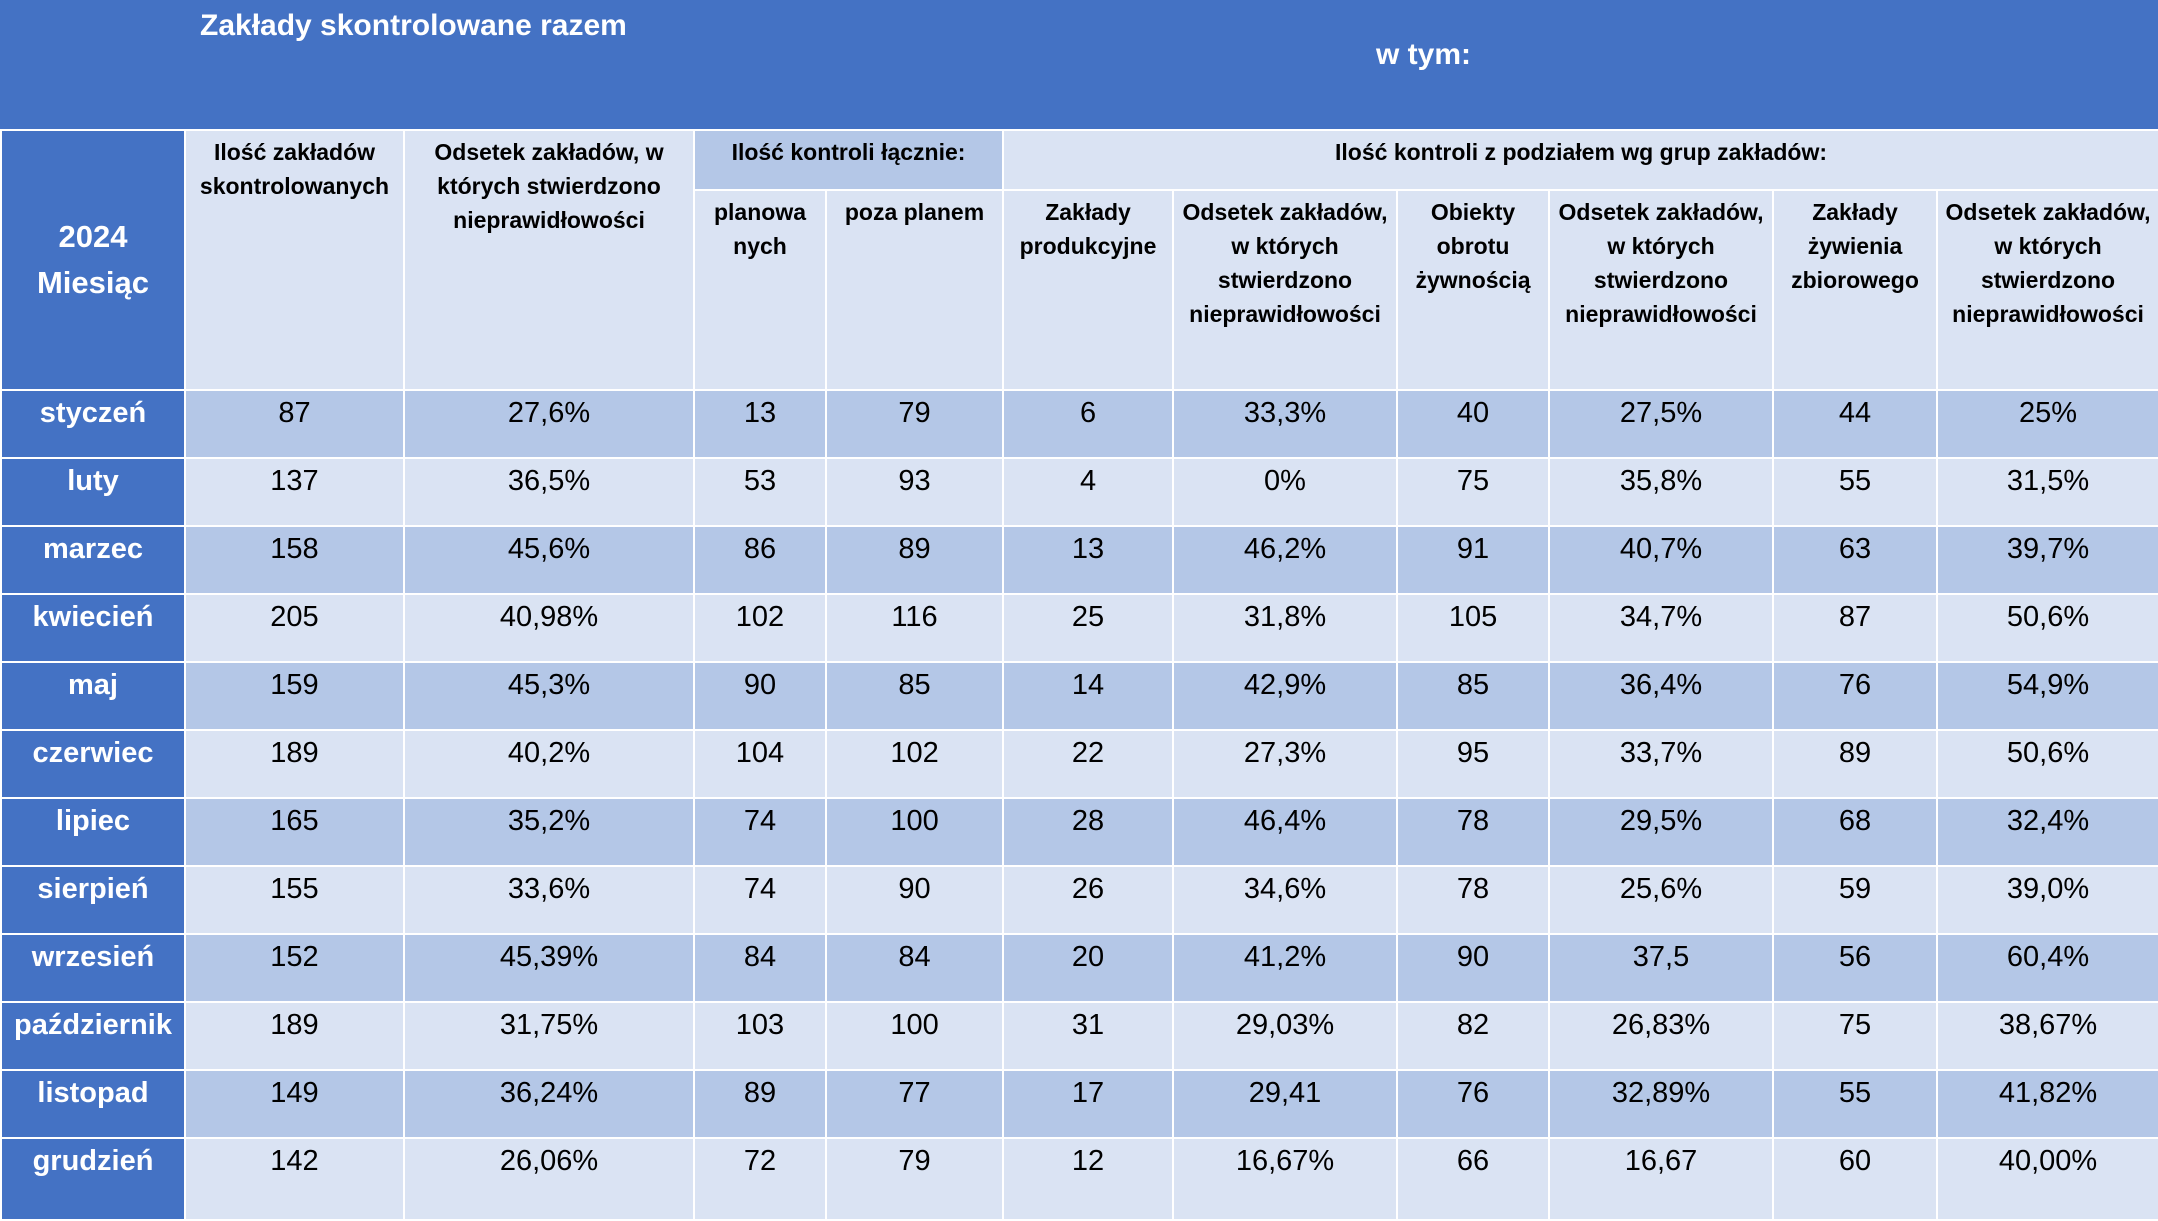 This screenshot has width=2158, height=1221. Describe the element at coordinates (1285, 764) in the screenshot. I see `value-cell: 27,3%` at that location.